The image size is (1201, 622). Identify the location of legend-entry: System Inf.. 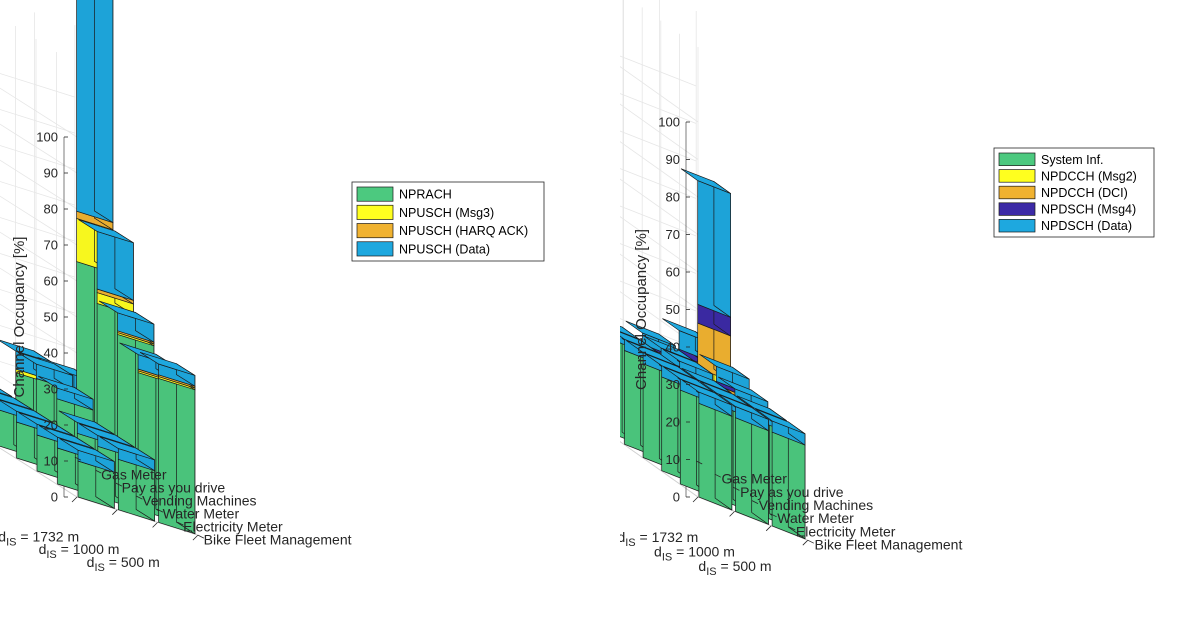
(1072, 160).